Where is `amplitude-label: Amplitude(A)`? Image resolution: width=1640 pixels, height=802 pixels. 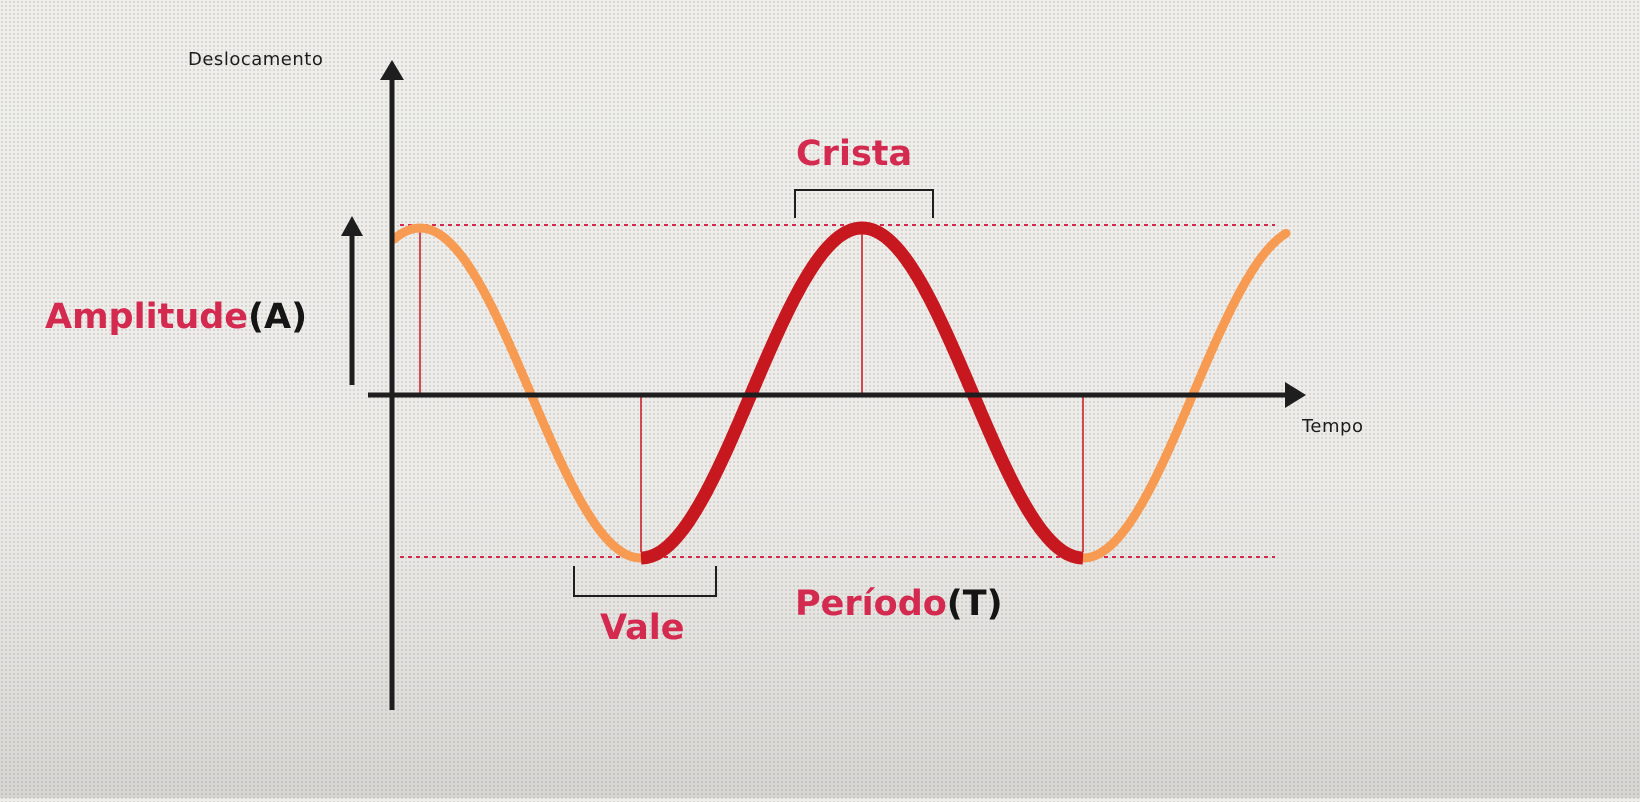 amplitude-label: Amplitude(A) is located at coordinates (176, 317).